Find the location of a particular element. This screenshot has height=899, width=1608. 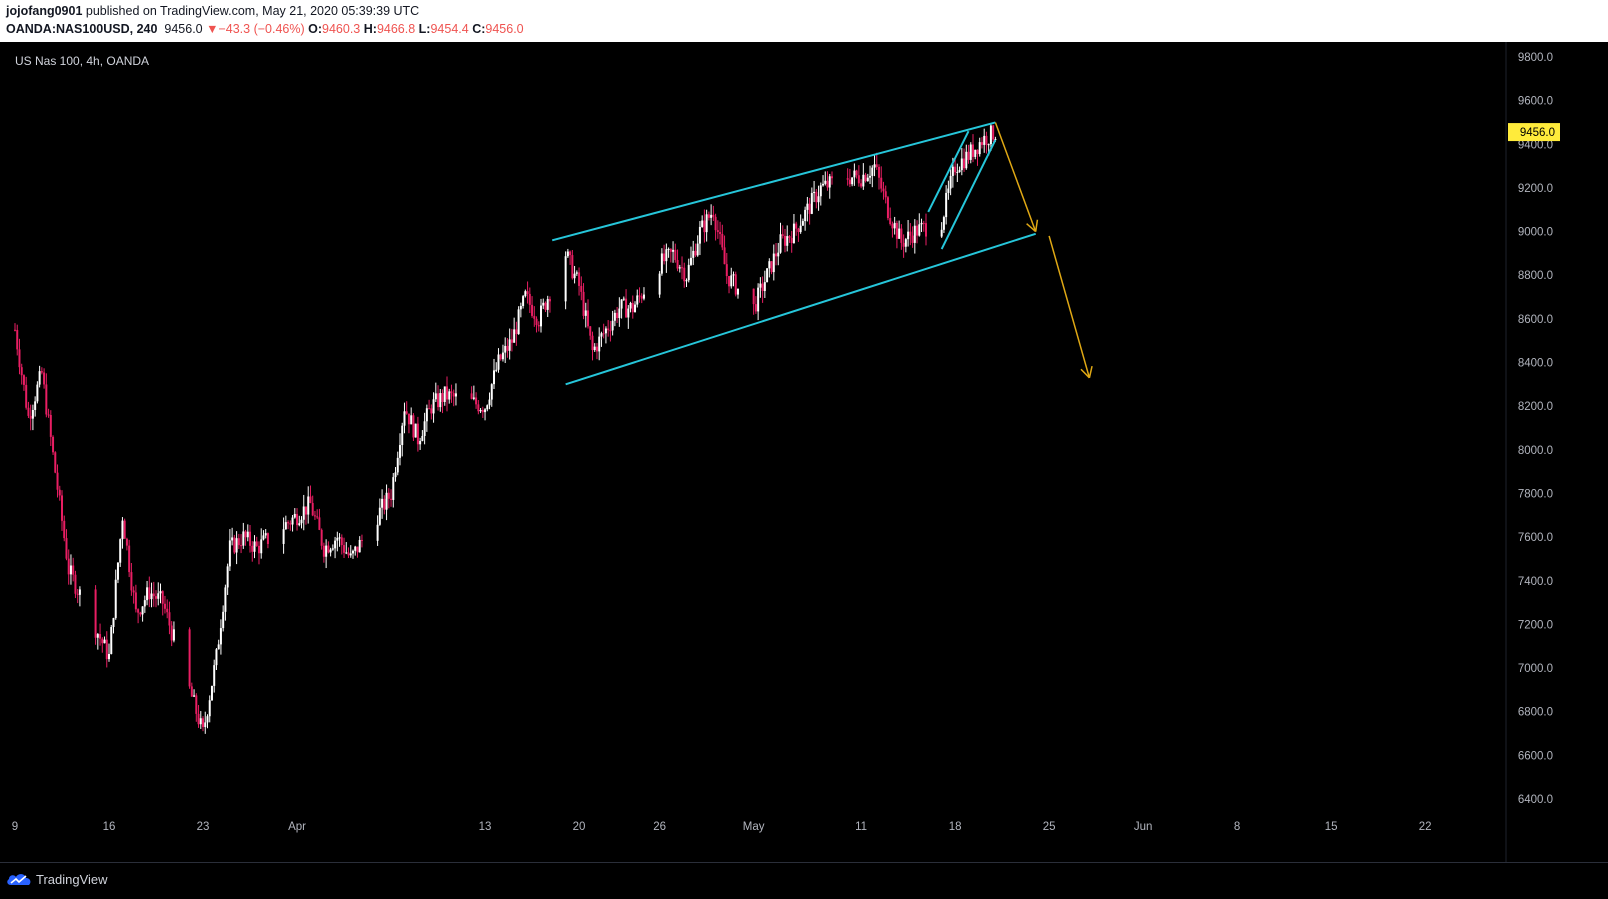

y-tick-label: 7200.0 is located at coordinates (1535, 625).